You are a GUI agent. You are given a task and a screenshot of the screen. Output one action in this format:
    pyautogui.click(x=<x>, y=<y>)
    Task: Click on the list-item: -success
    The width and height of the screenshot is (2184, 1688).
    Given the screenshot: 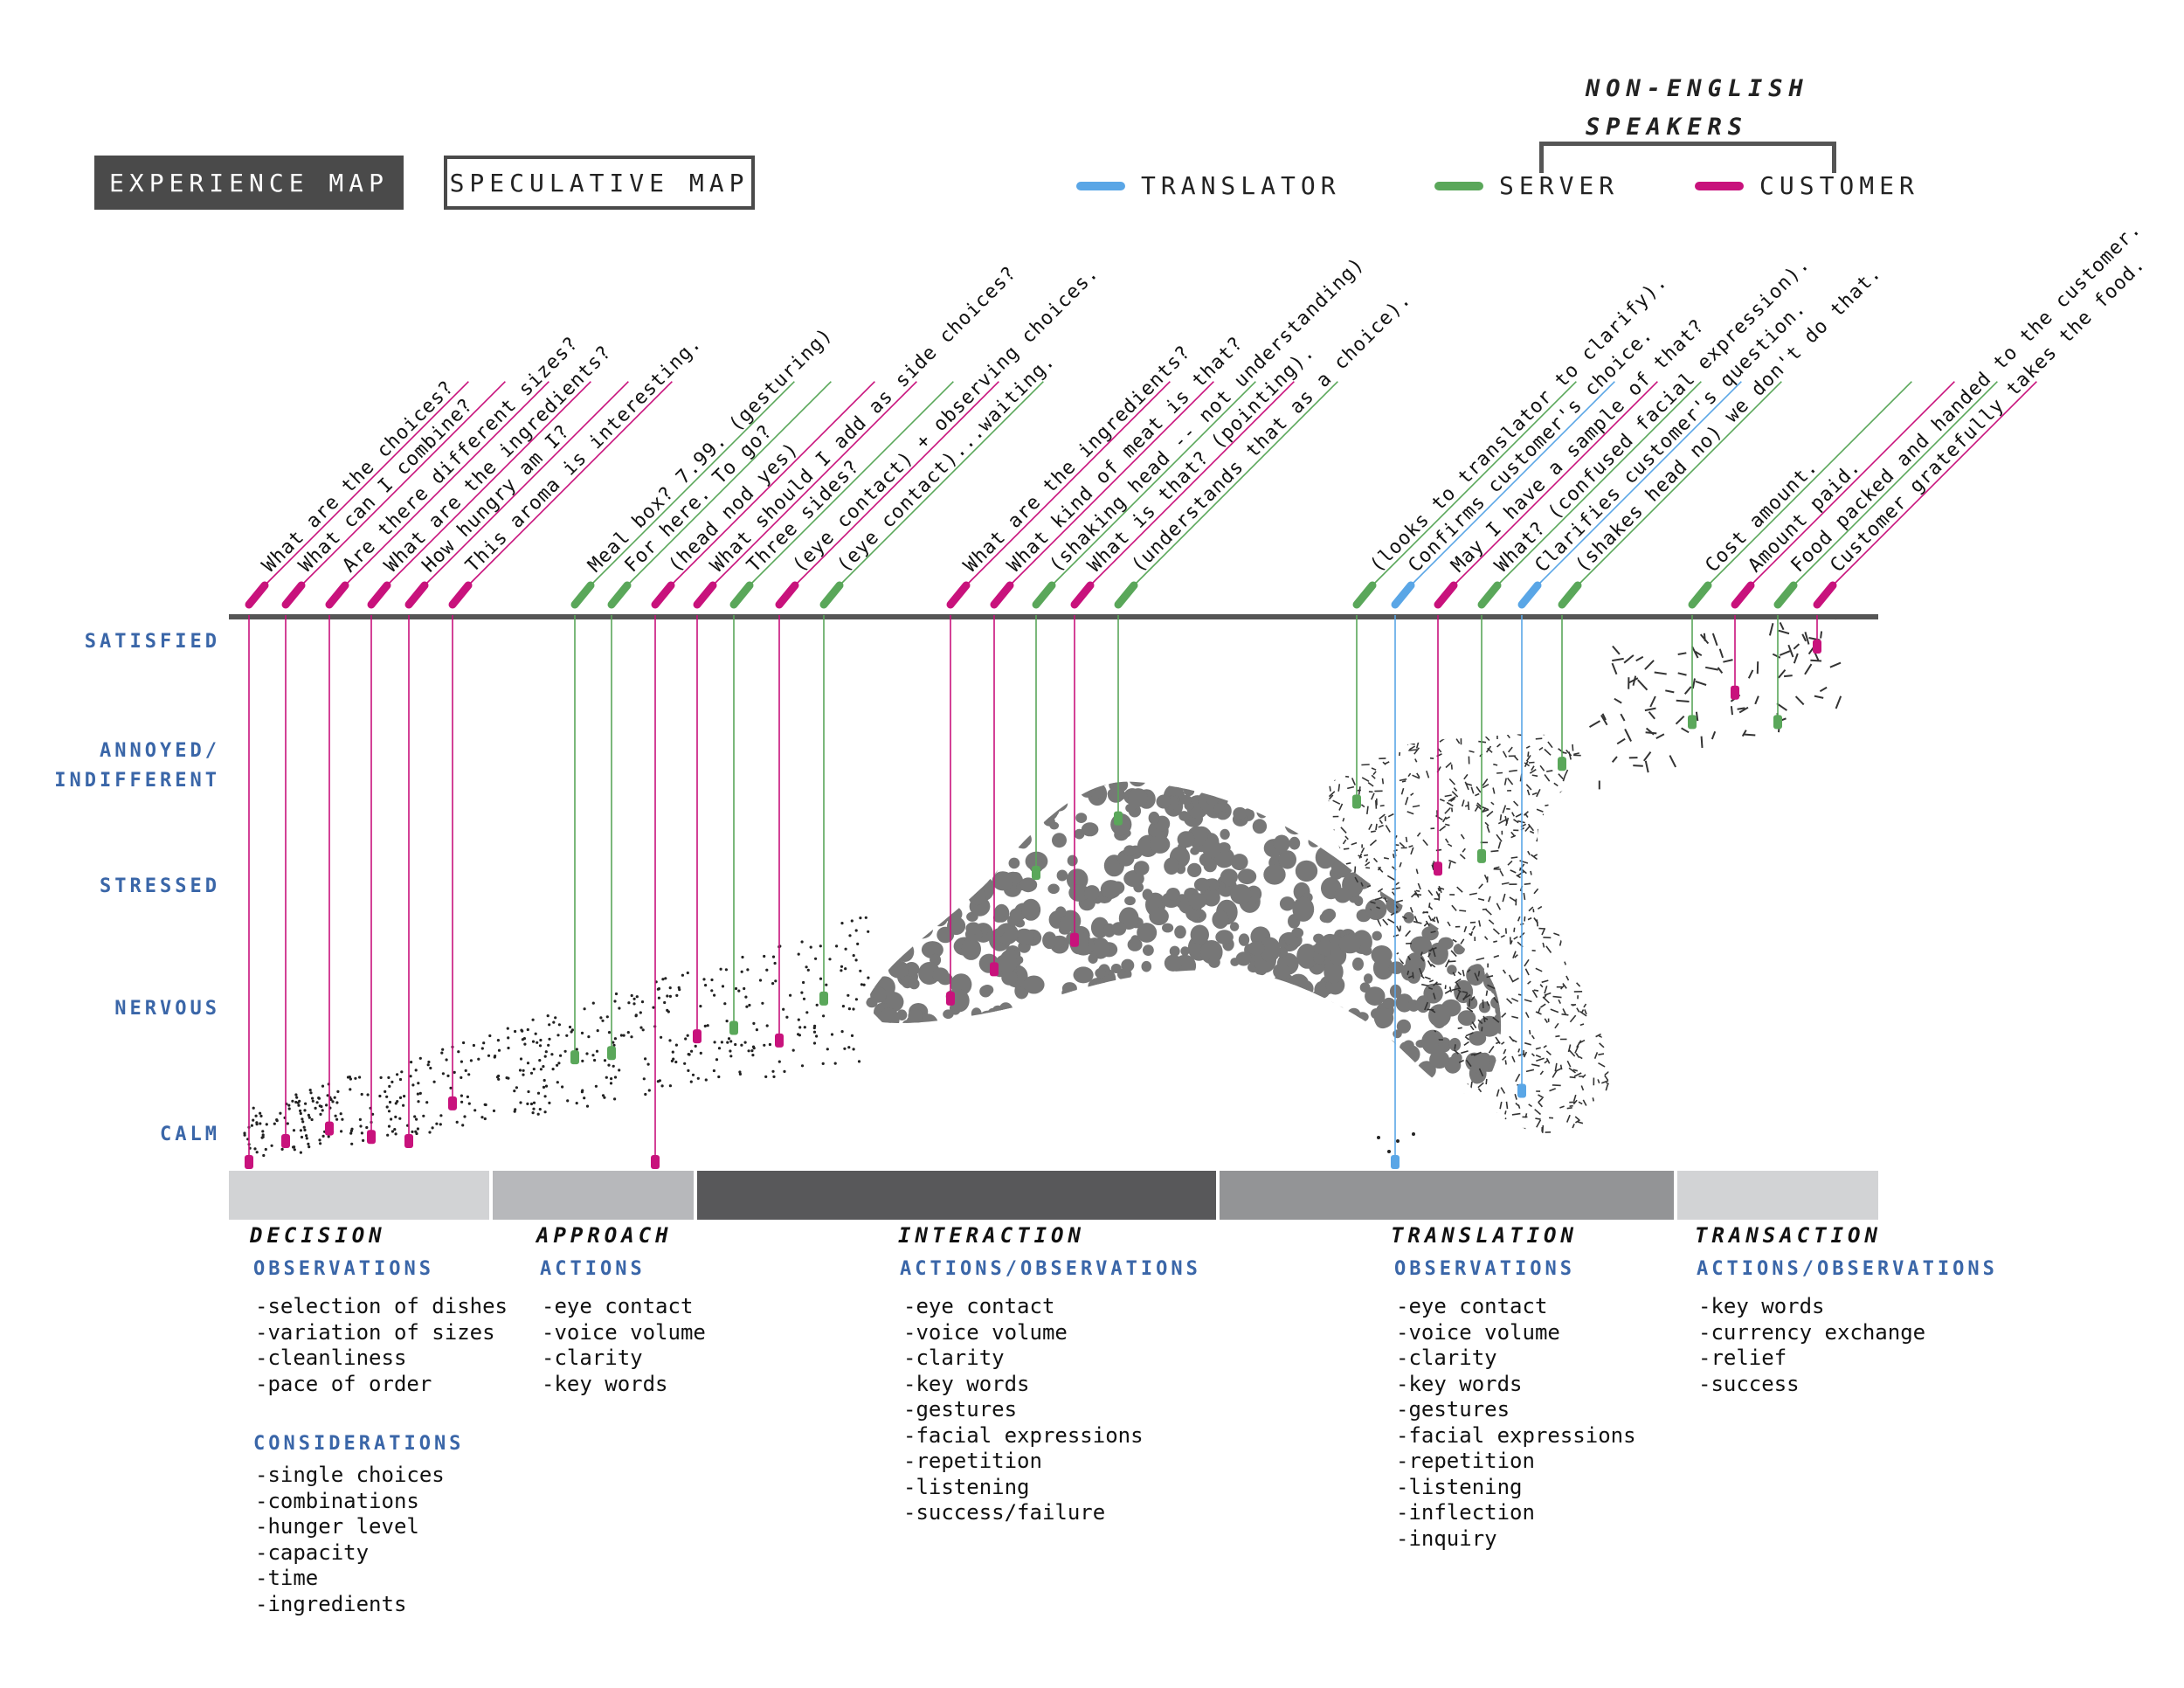 What is the action you would take?
    pyautogui.click(x=1749, y=1383)
    